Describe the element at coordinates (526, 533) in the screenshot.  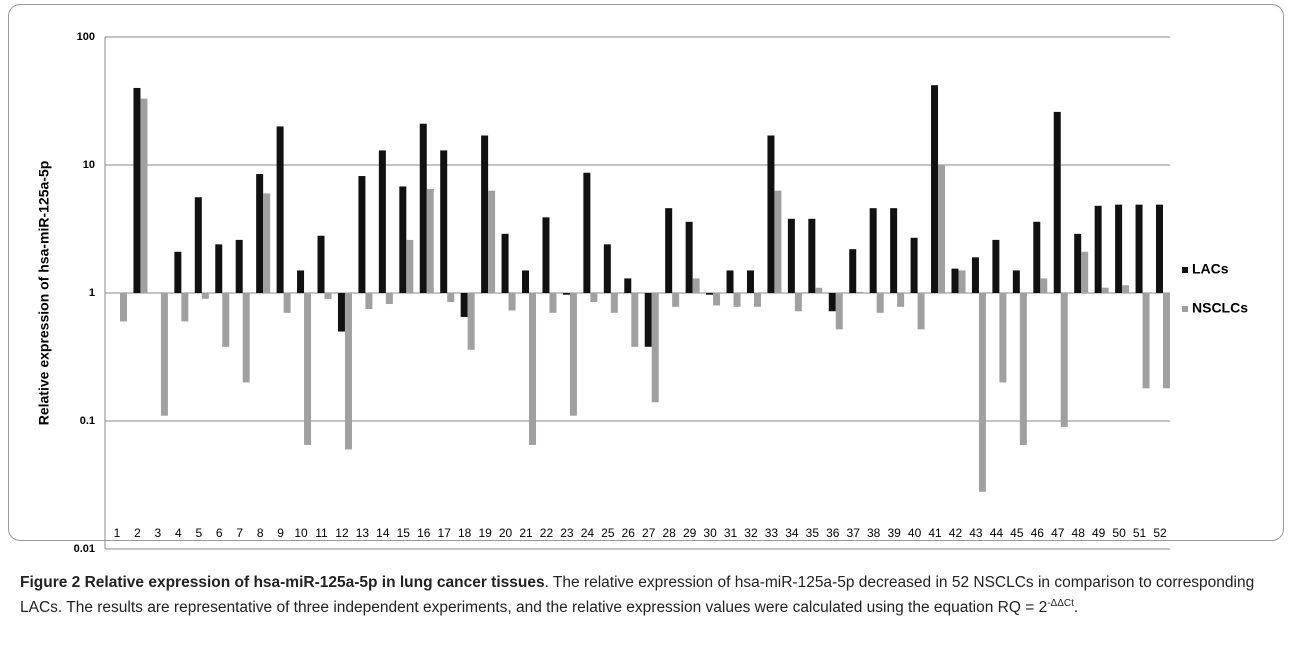
I see `x-tick-label: 21` at that location.